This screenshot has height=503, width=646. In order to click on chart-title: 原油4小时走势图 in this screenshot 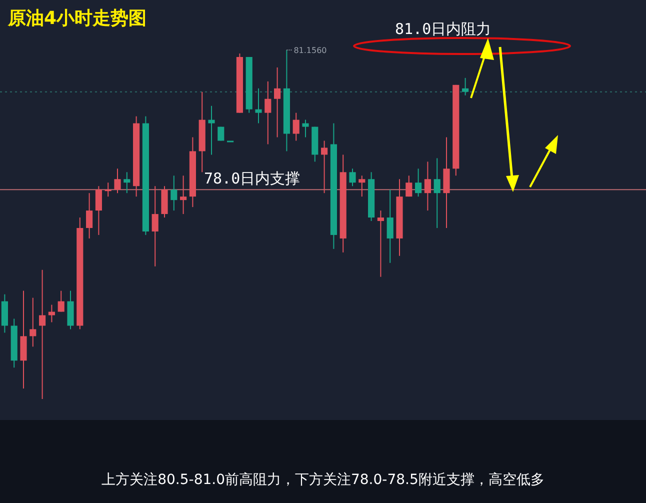, I will do `click(77, 18)`.